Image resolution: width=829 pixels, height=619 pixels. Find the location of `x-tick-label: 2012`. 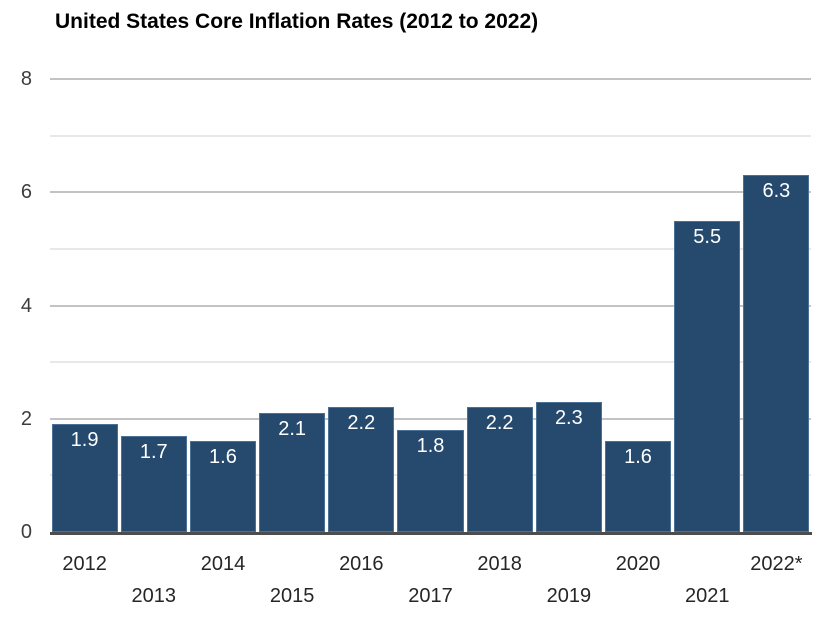

x-tick-label: 2012 is located at coordinates (84, 564).